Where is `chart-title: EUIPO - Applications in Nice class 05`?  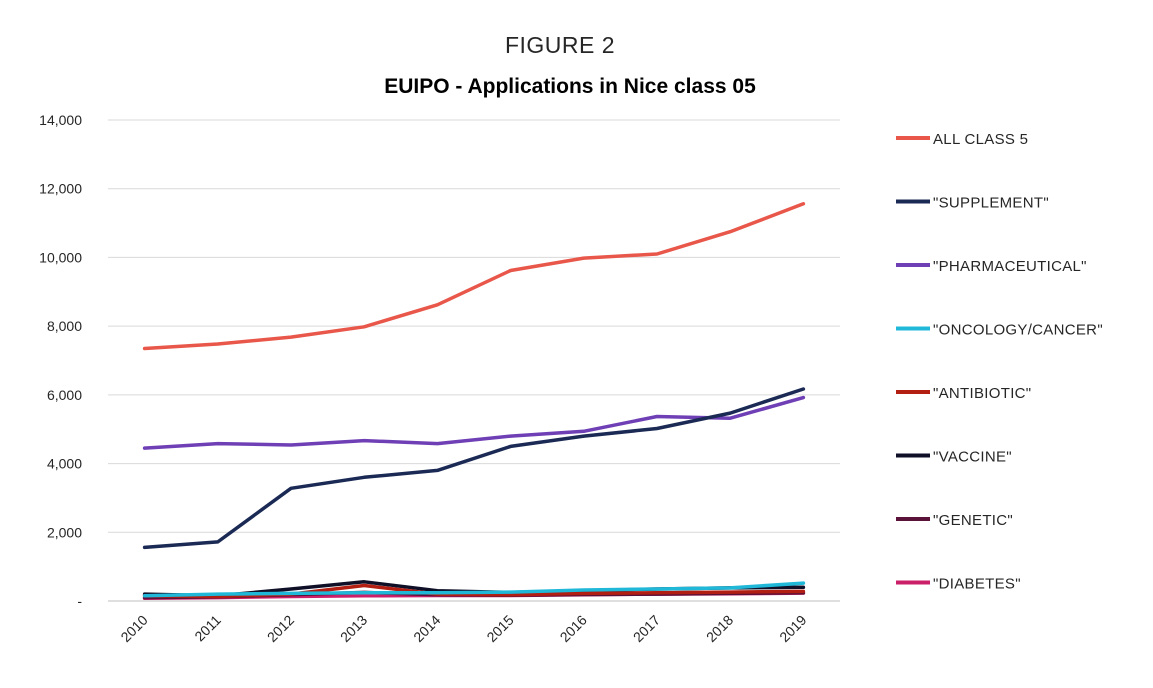 chart-title: EUIPO - Applications in Nice class 05 is located at coordinates (570, 86).